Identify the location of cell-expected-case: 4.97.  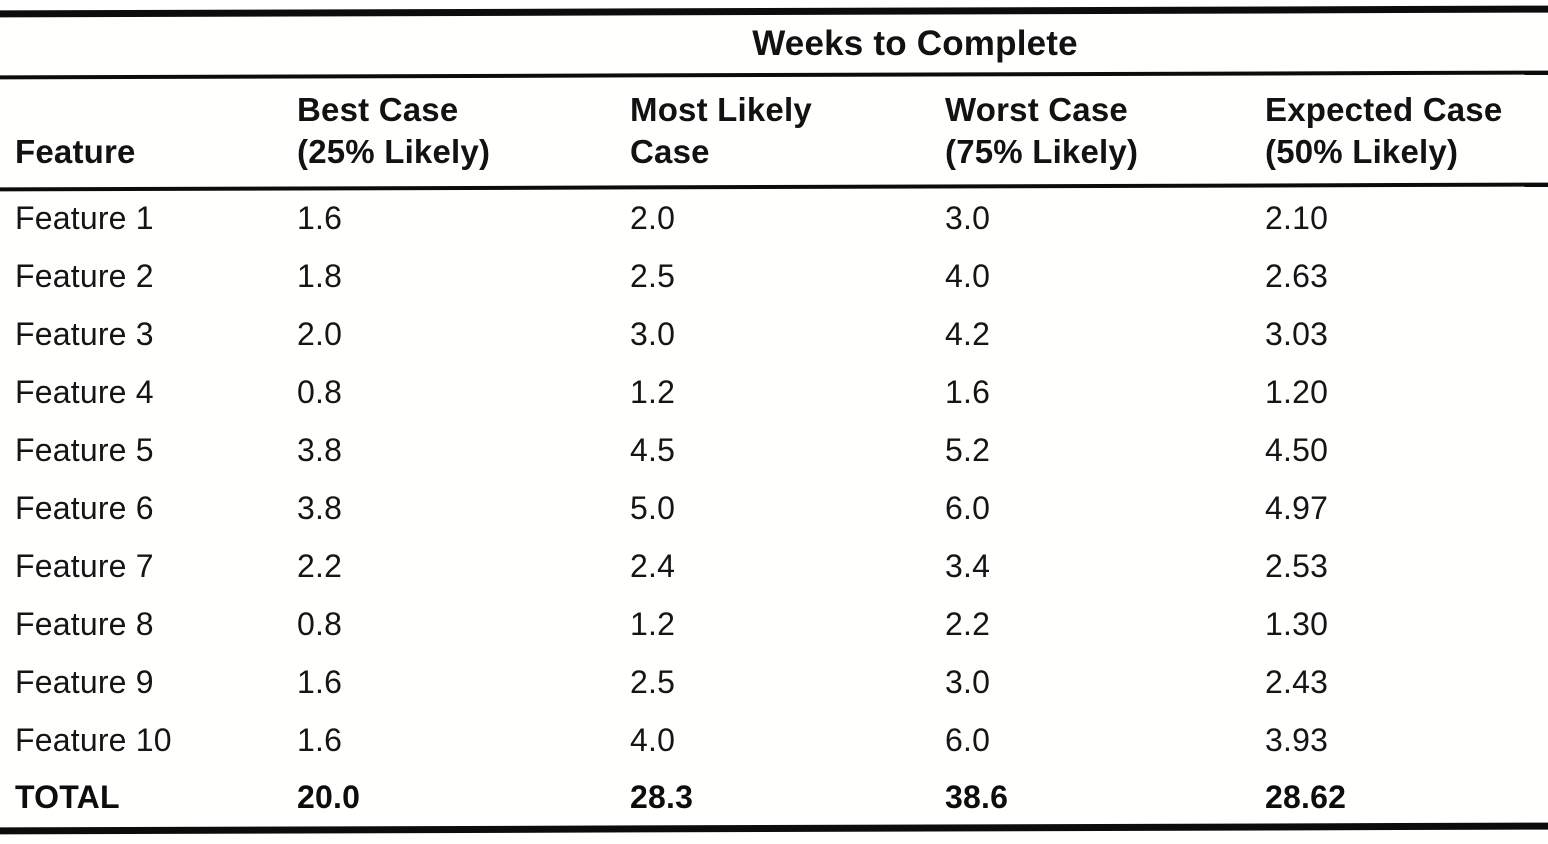
(1297, 507).